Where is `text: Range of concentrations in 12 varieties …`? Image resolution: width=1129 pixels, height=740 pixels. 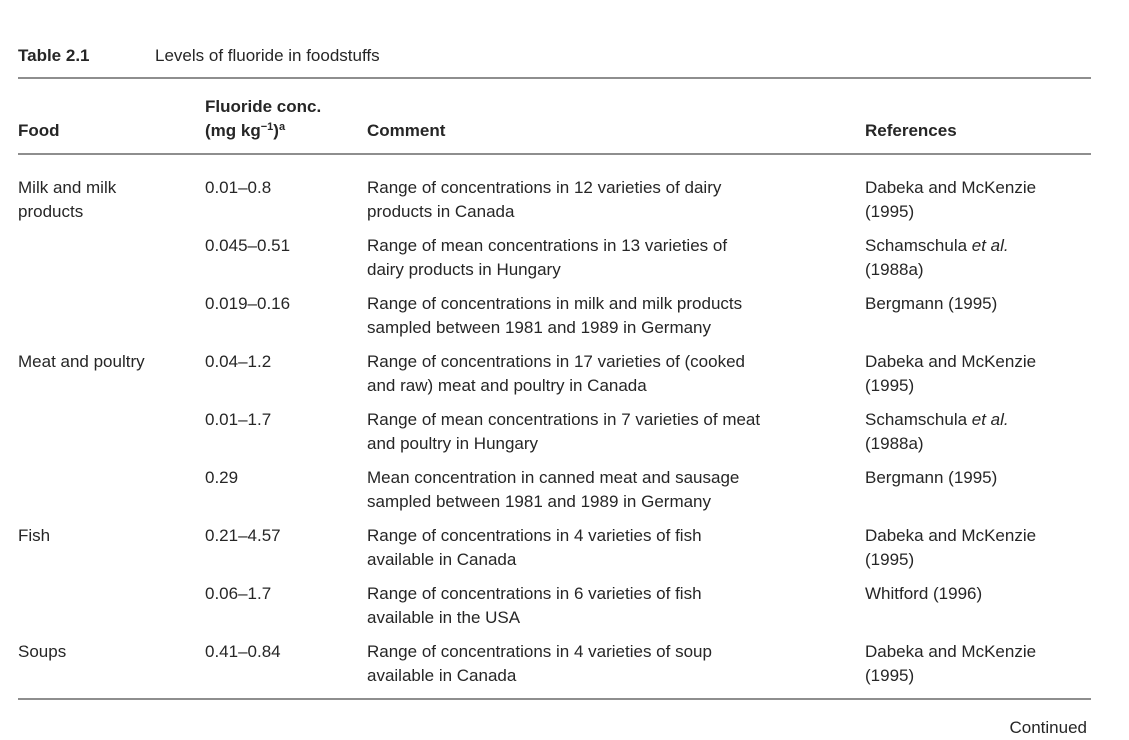
text: Range of concentrations in 12 varieties … is located at coordinates (544, 187).